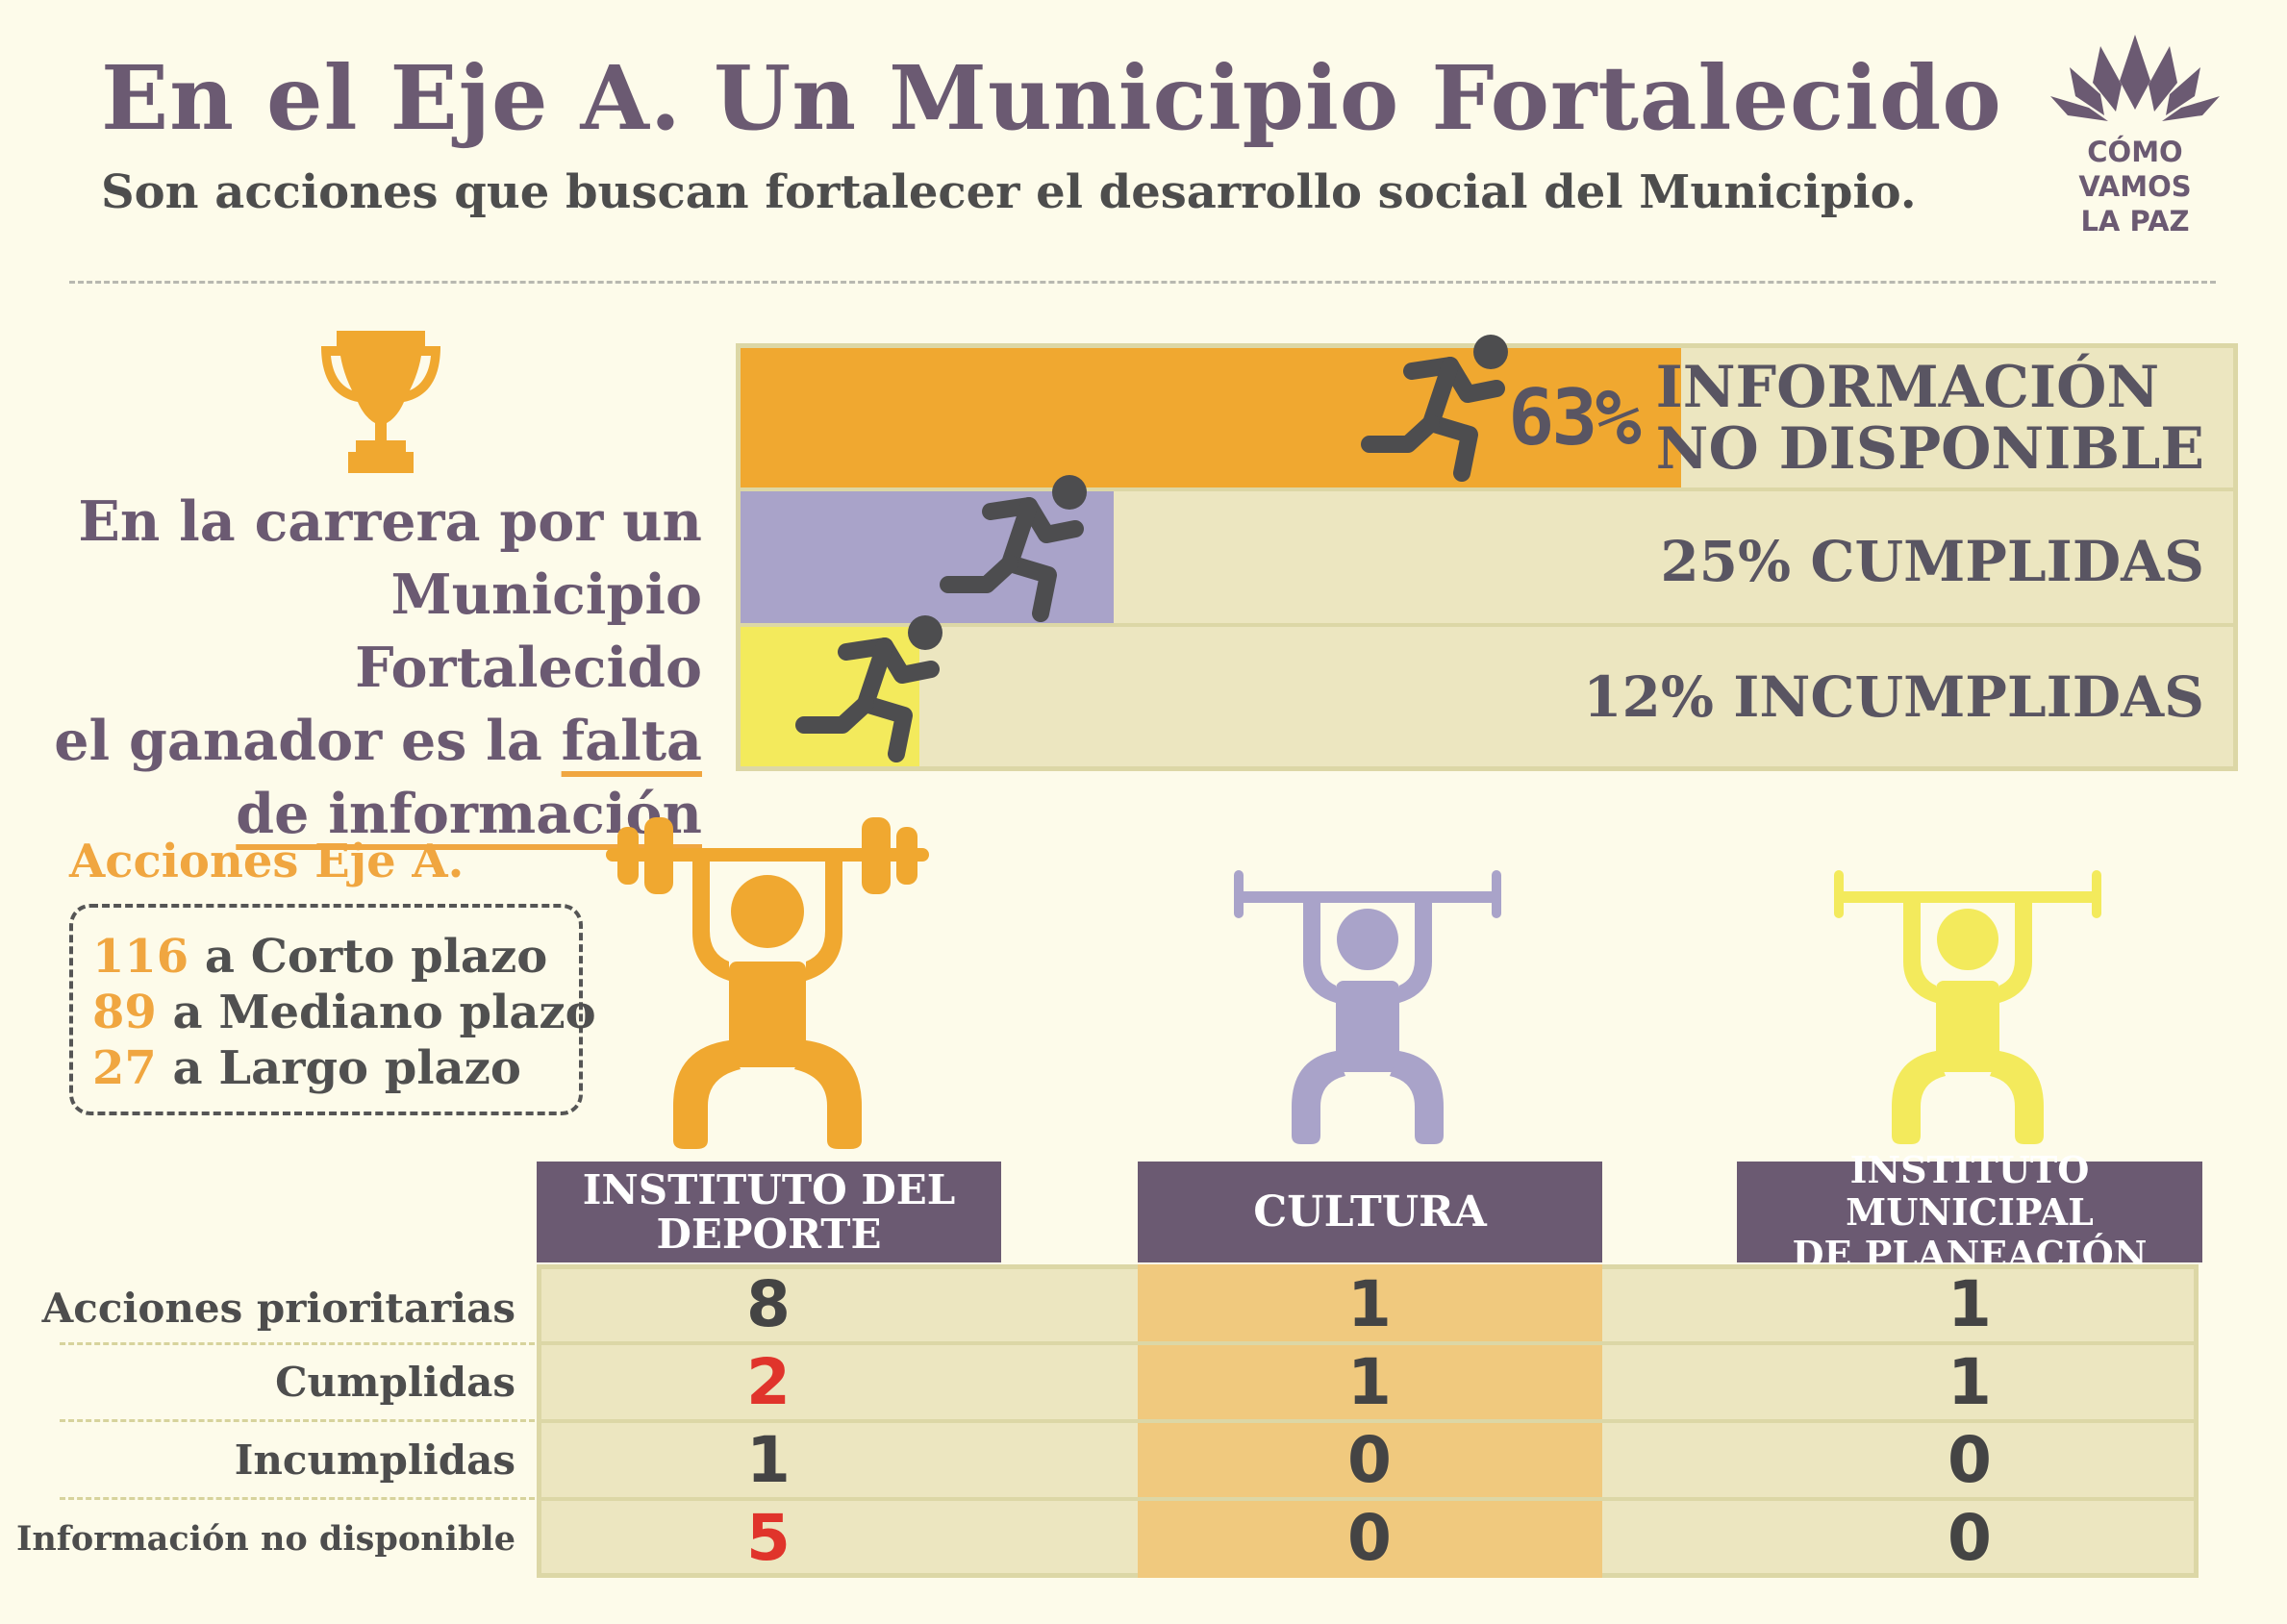 The image size is (2287, 1624). What do you see at coordinates (1932, 561) in the screenshot?
I see `race-label-cumplidas: 25% CUMPLIDAS` at bounding box center [1932, 561].